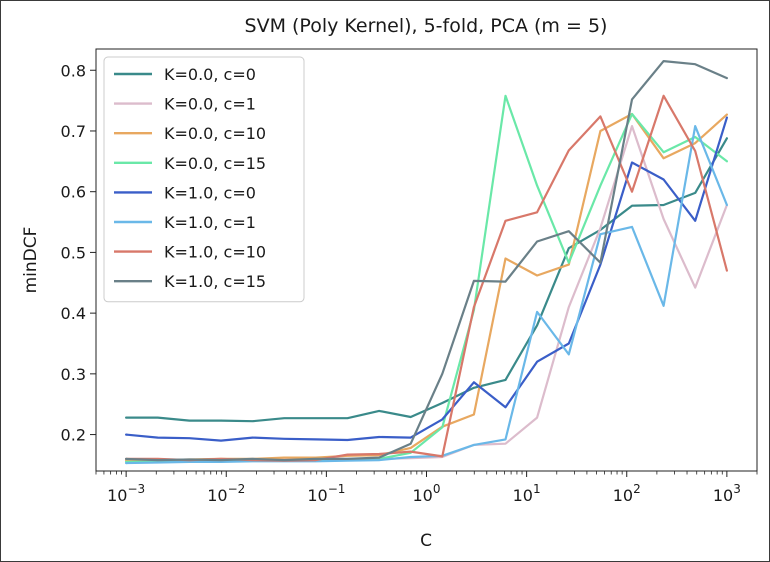 This screenshot has height=562, width=770. What do you see at coordinates (537, 489) in the screenshot?
I see `x-tick-exponent: 1` at bounding box center [537, 489].